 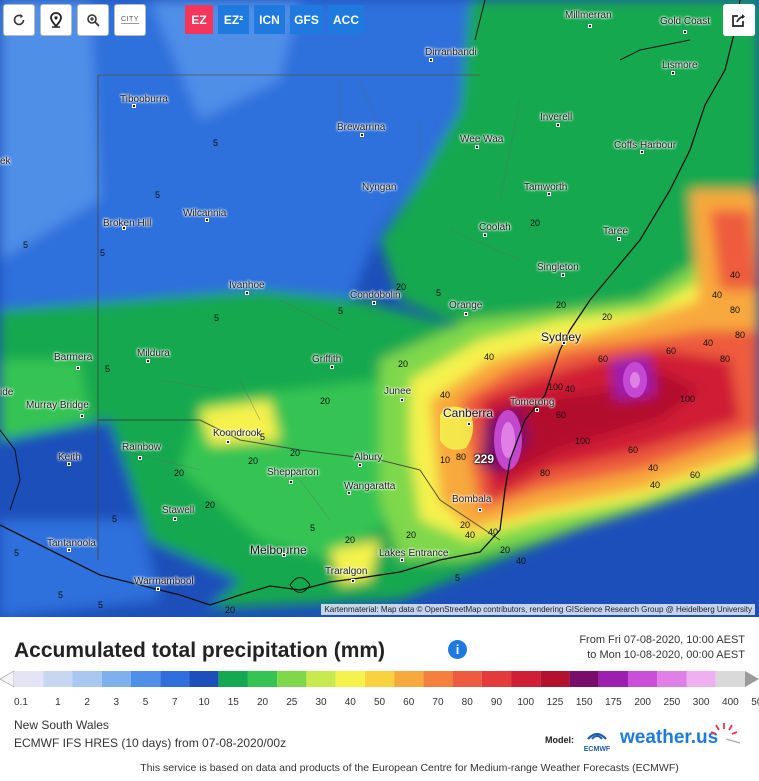 I want to click on location-pin-icon, so click(x=56, y=20).